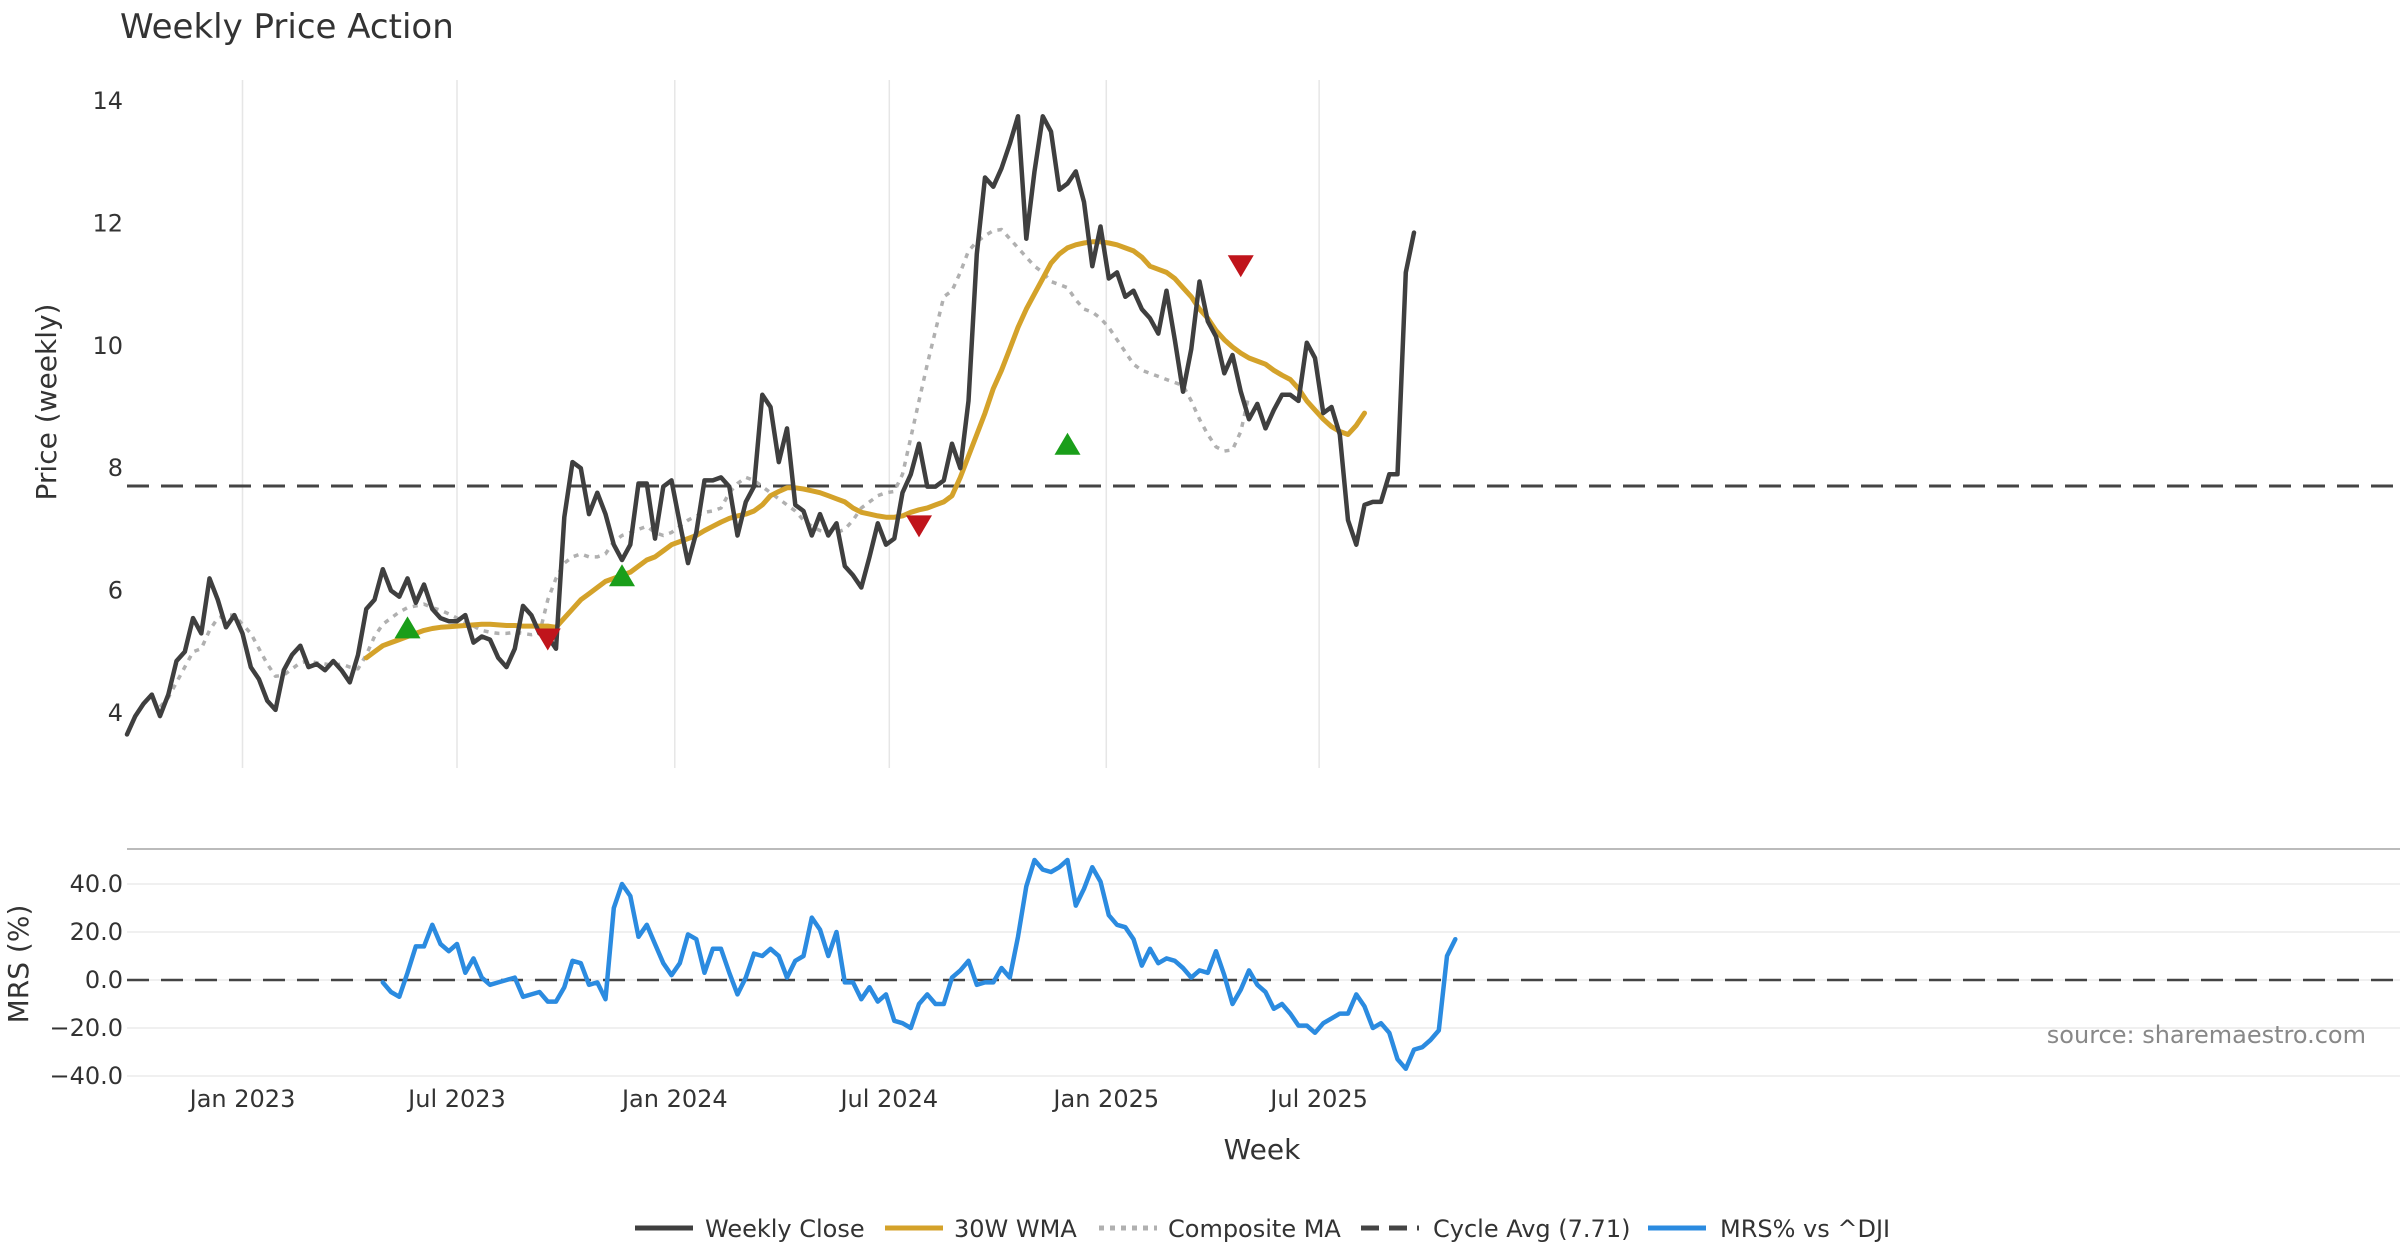  What do you see at coordinates (86, 1076) in the screenshot?
I see `mrs-y-tick-label: −40.0` at bounding box center [86, 1076].